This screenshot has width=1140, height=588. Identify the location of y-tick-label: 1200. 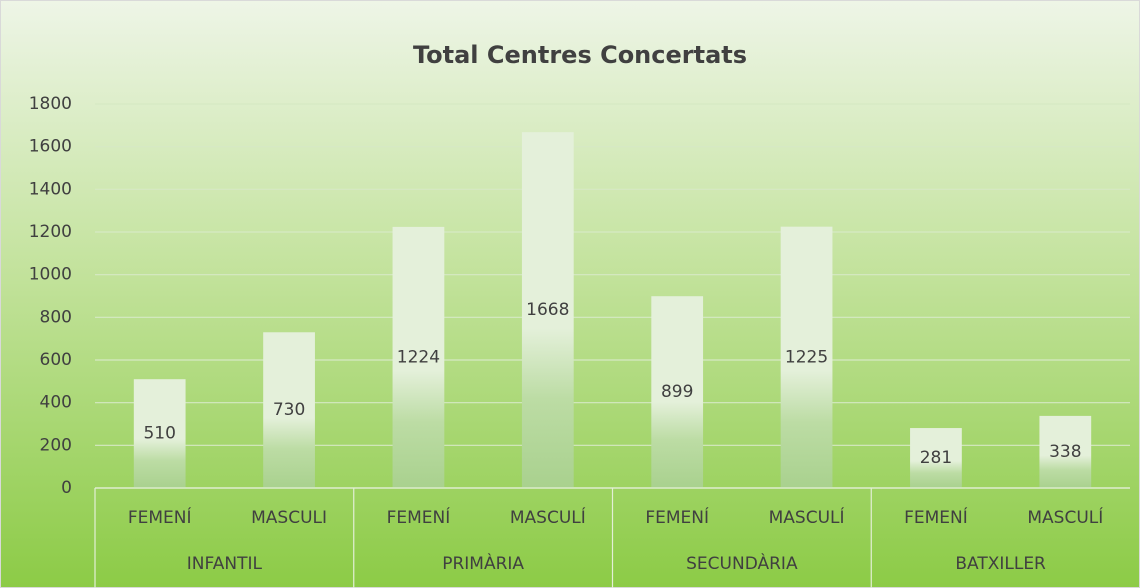
(50, 232).